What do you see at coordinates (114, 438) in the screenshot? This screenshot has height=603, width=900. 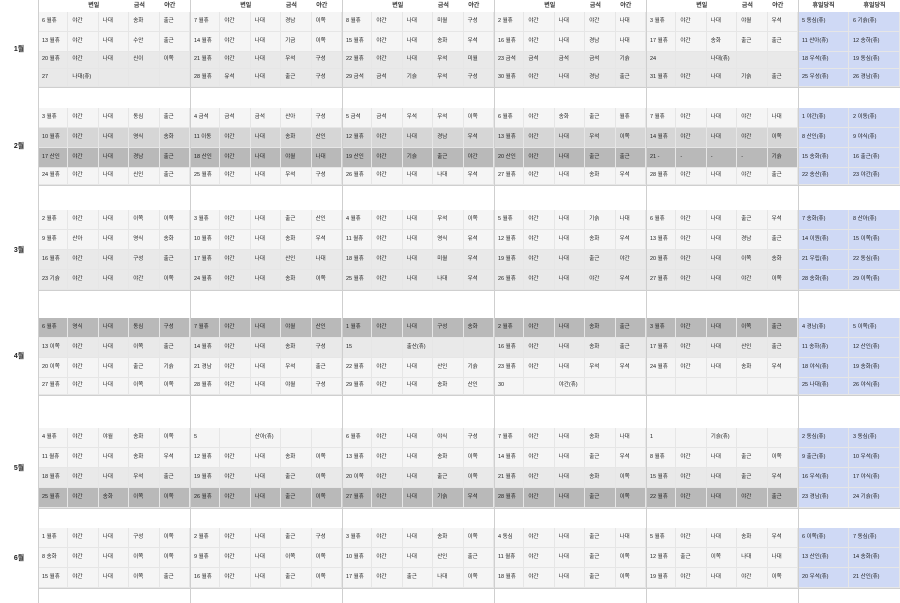 I see `schedule-cell: 야월` at bounding box center [114, 438].